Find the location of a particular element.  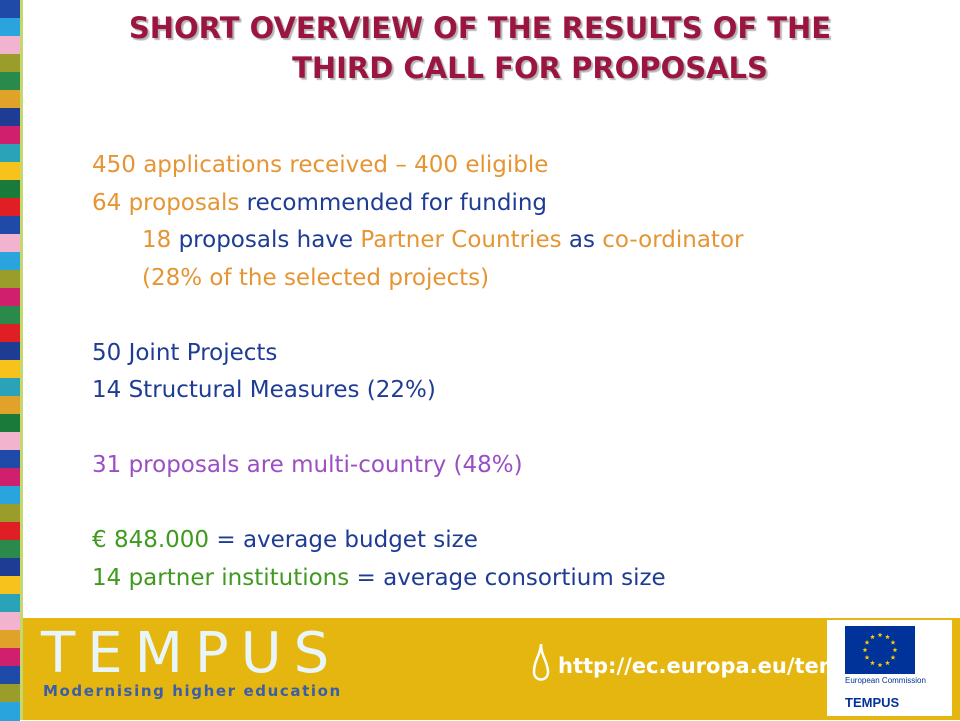

overview-line: 50 Joint Projects is located at coordinates (184, 353).